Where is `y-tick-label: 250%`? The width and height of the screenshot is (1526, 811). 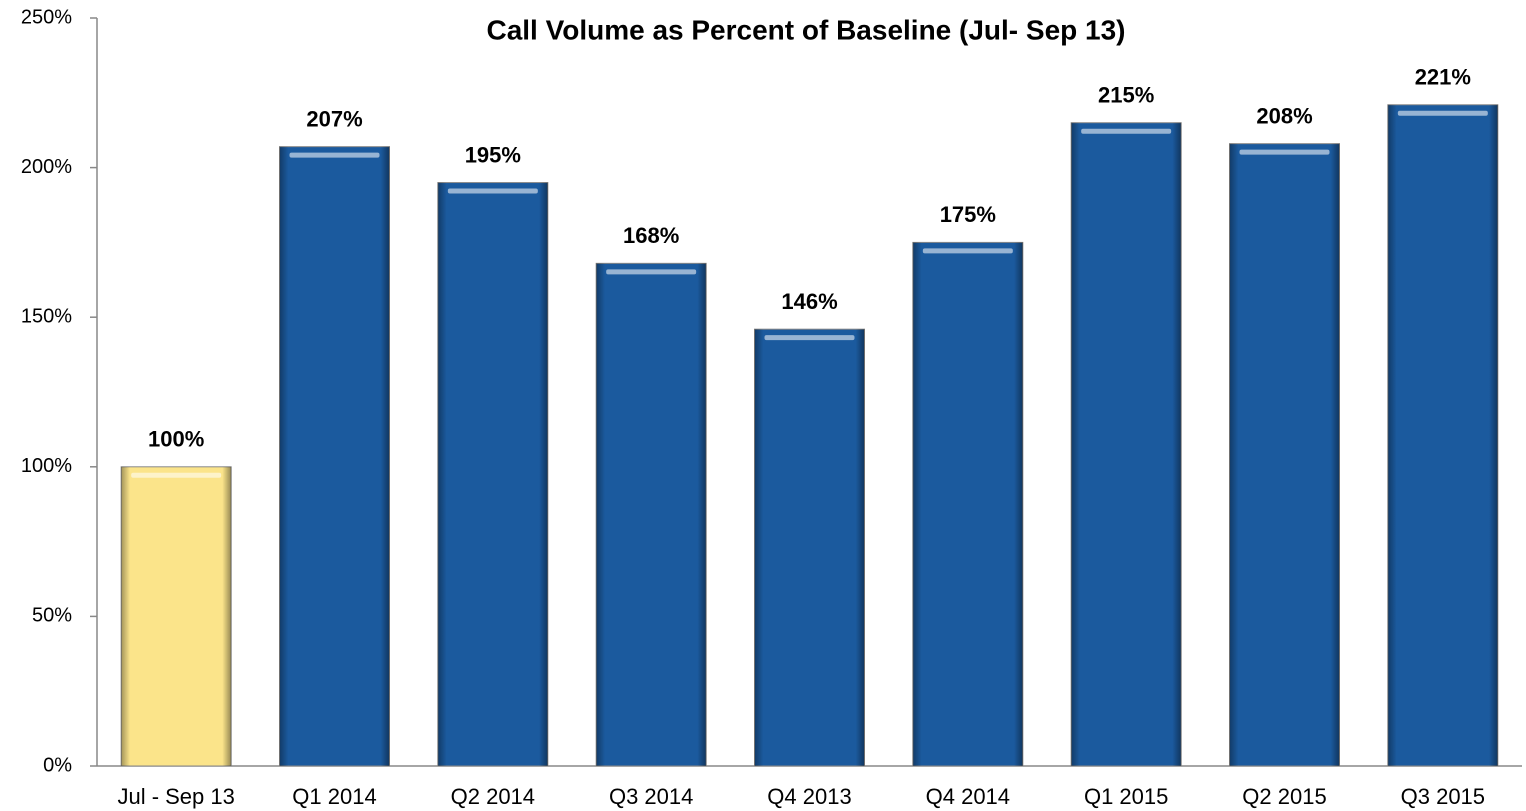
y-tick-label: 250% is located at coordinates (46, 17).